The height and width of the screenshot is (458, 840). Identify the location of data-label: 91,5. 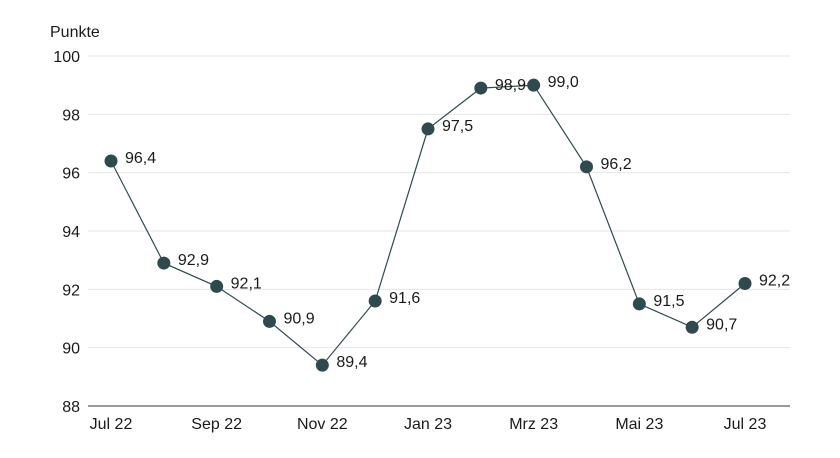
(668, 301).